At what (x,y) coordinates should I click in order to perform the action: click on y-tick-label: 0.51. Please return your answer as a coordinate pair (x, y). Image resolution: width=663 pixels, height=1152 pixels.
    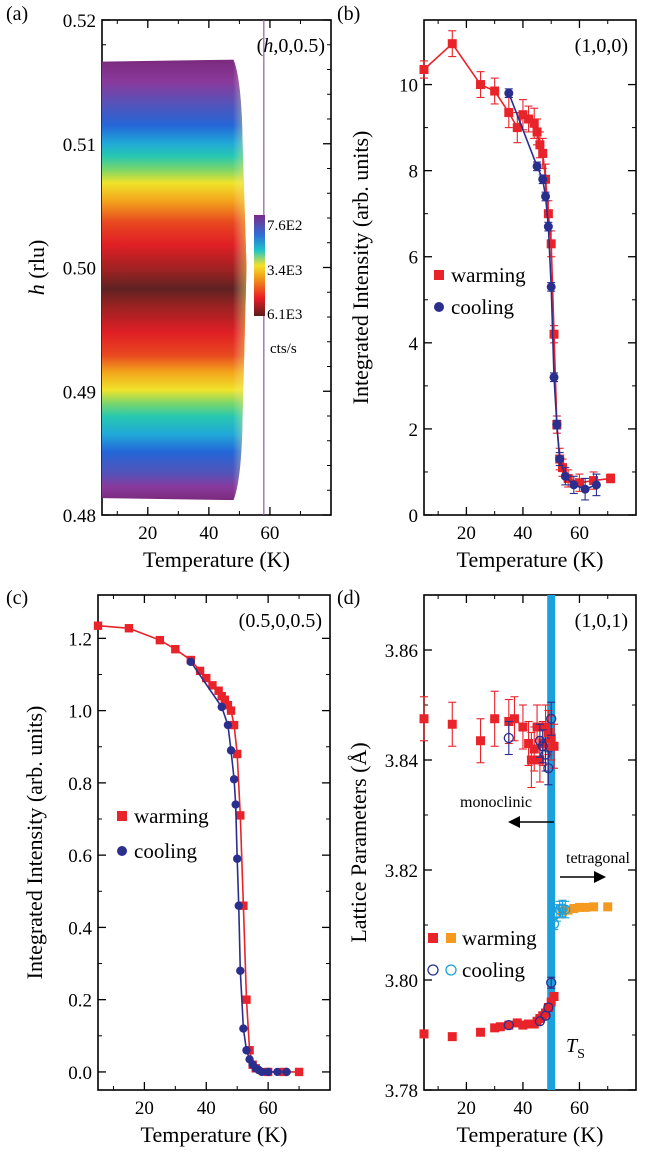
    Looking at the image, I should click on (79, 145).